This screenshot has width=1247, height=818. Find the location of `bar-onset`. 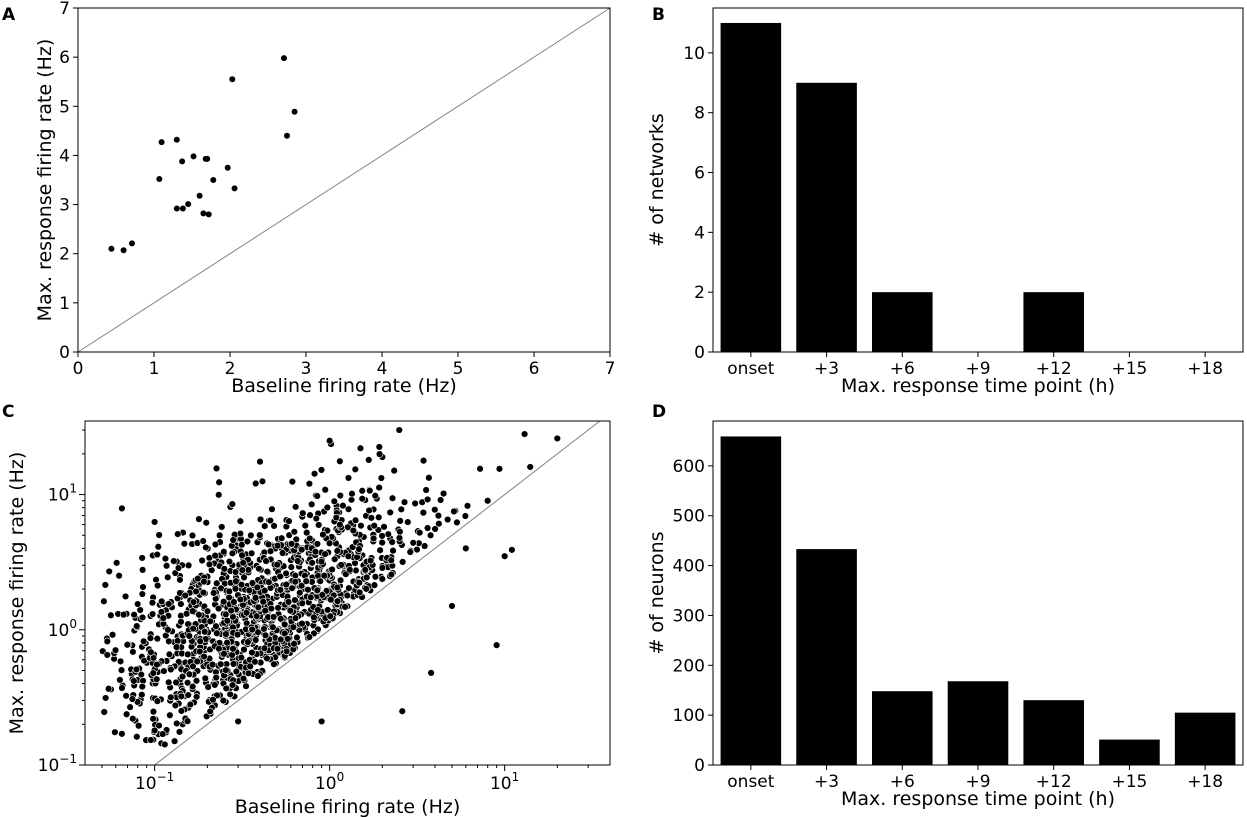

bar-onset is located at coordinates (751, 600).